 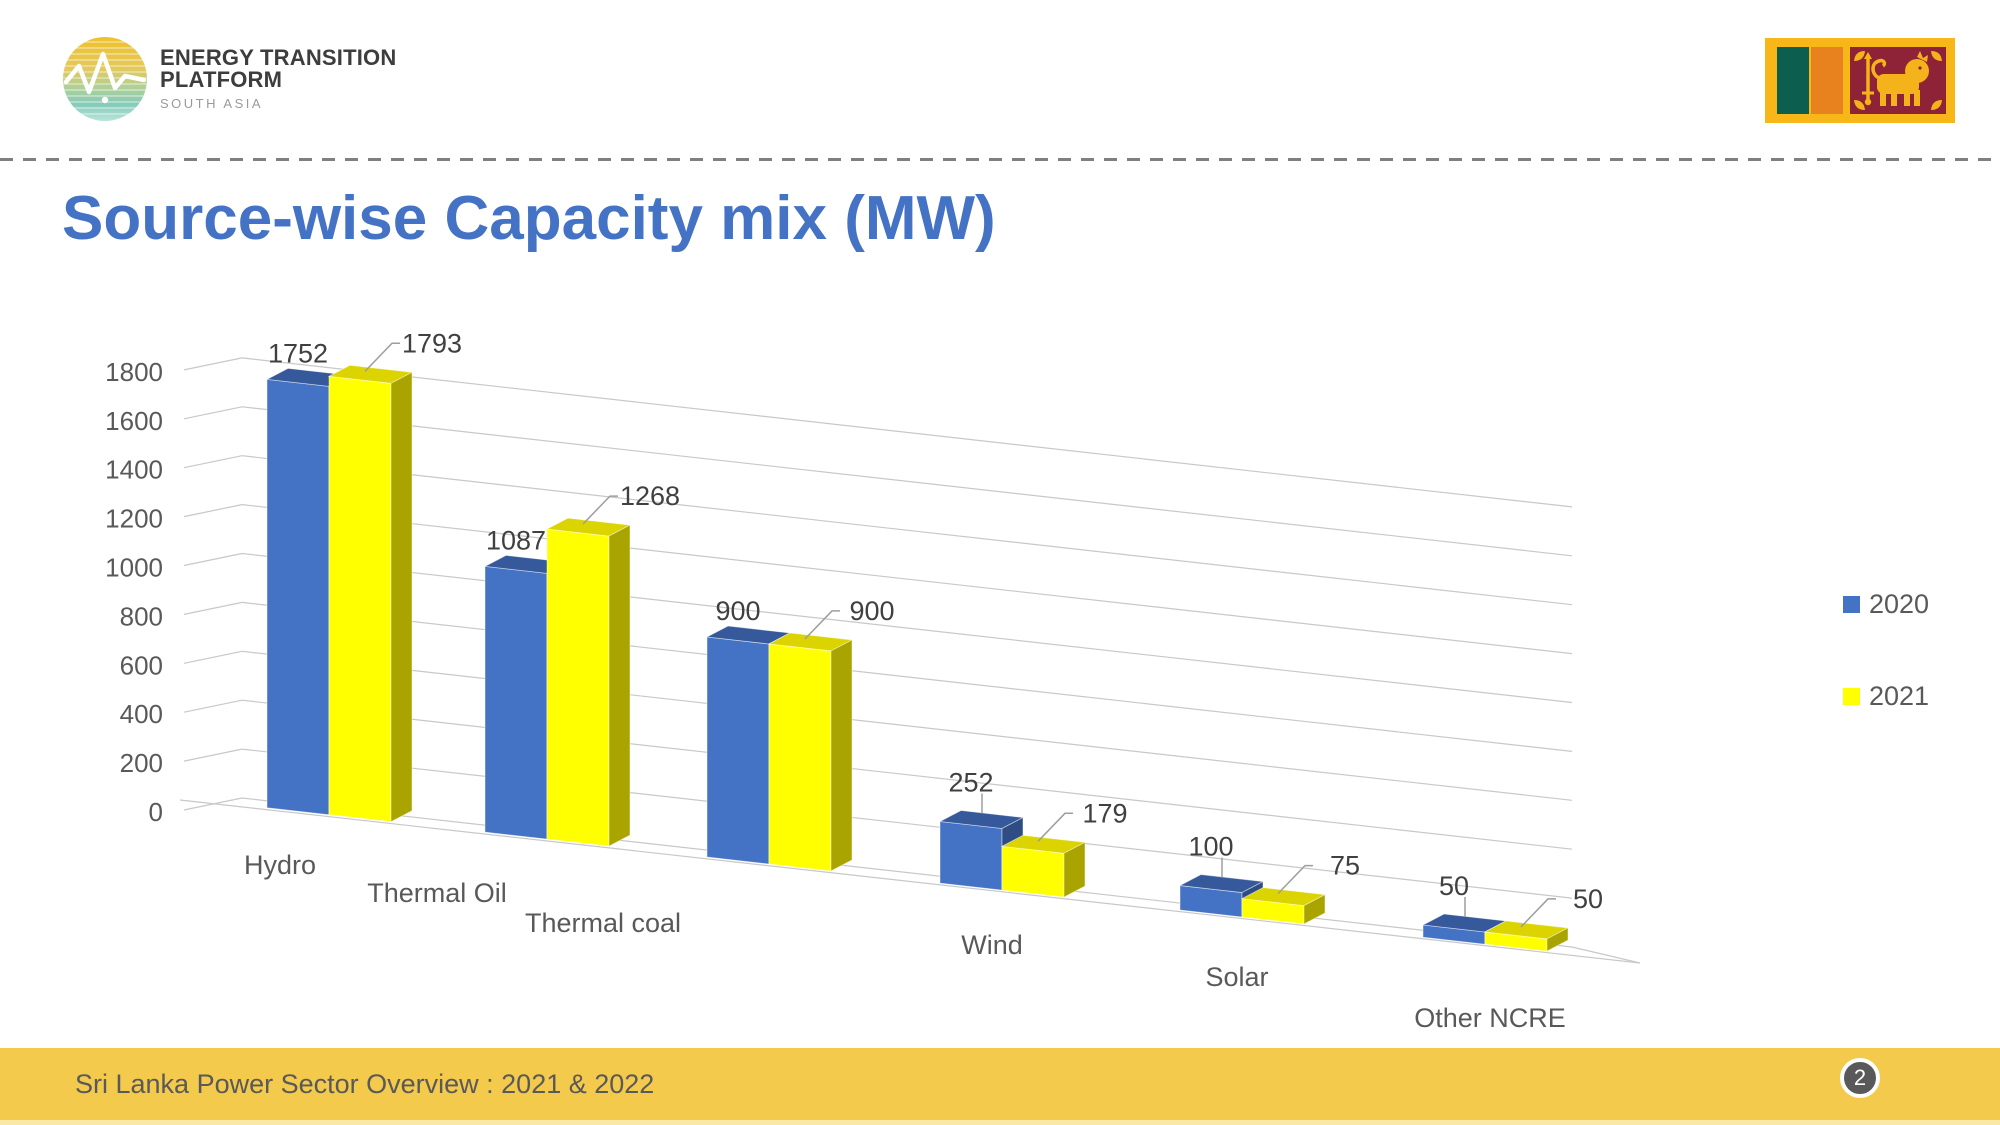 I want to click on bar-2021-Hydro-side, so click(x=401, y=597).